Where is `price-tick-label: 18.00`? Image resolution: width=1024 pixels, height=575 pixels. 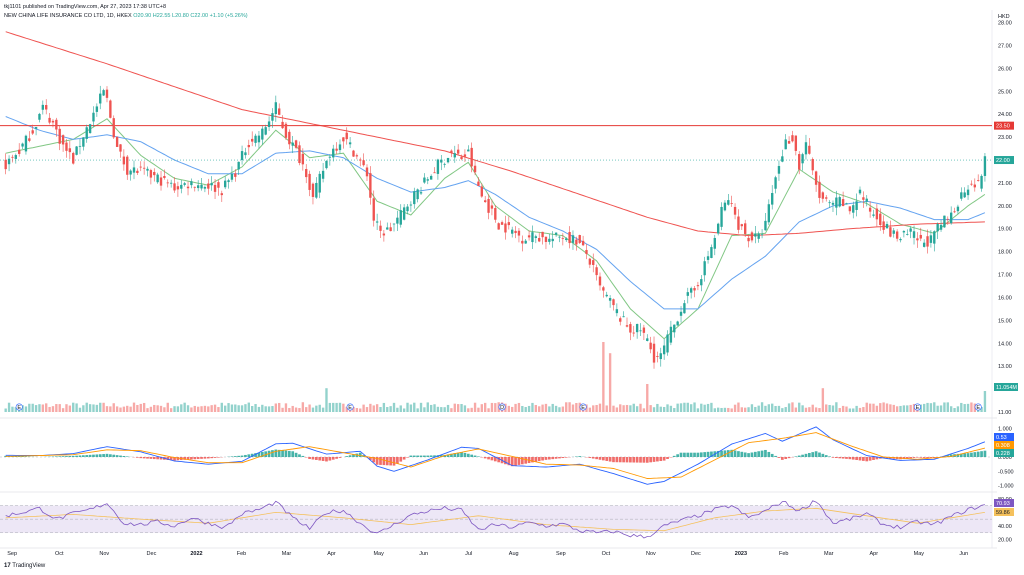 price-tick-label: 18.00 is located at coordinates (1005, 253).